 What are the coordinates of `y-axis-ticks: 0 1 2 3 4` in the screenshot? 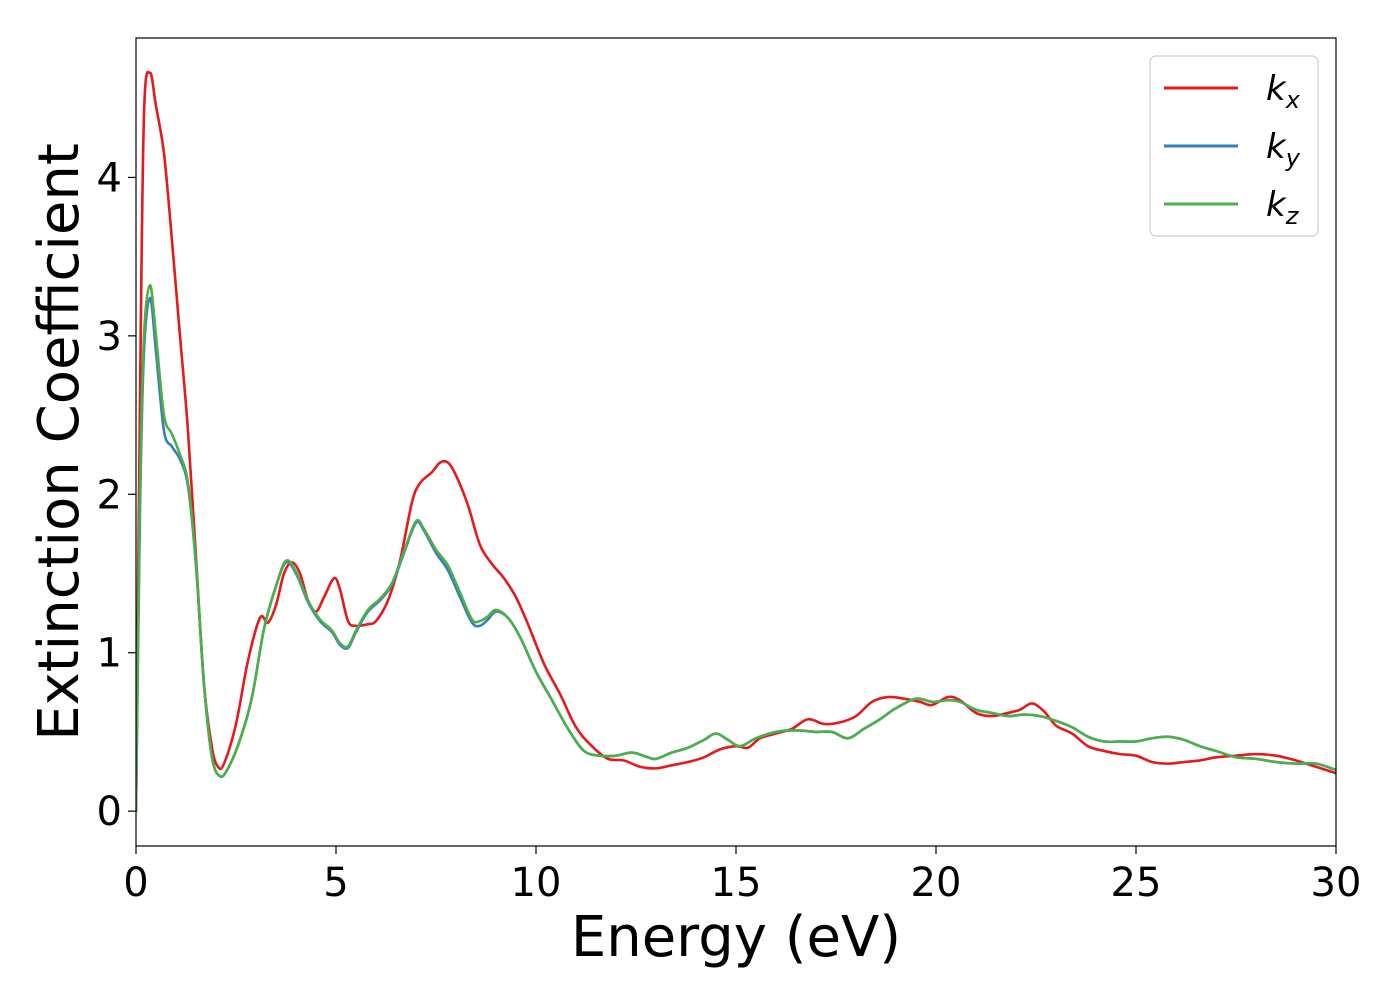 It's located at (116, 495).